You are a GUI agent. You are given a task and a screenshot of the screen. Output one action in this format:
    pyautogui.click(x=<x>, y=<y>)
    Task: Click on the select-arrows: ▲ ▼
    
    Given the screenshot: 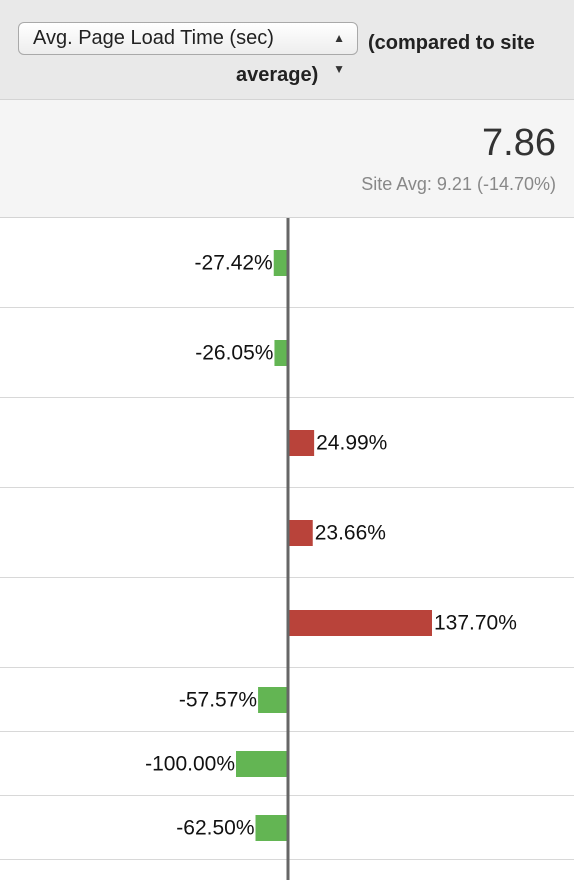 What is the action you would take?
    pyautogui.click(x=339, y=53)
    